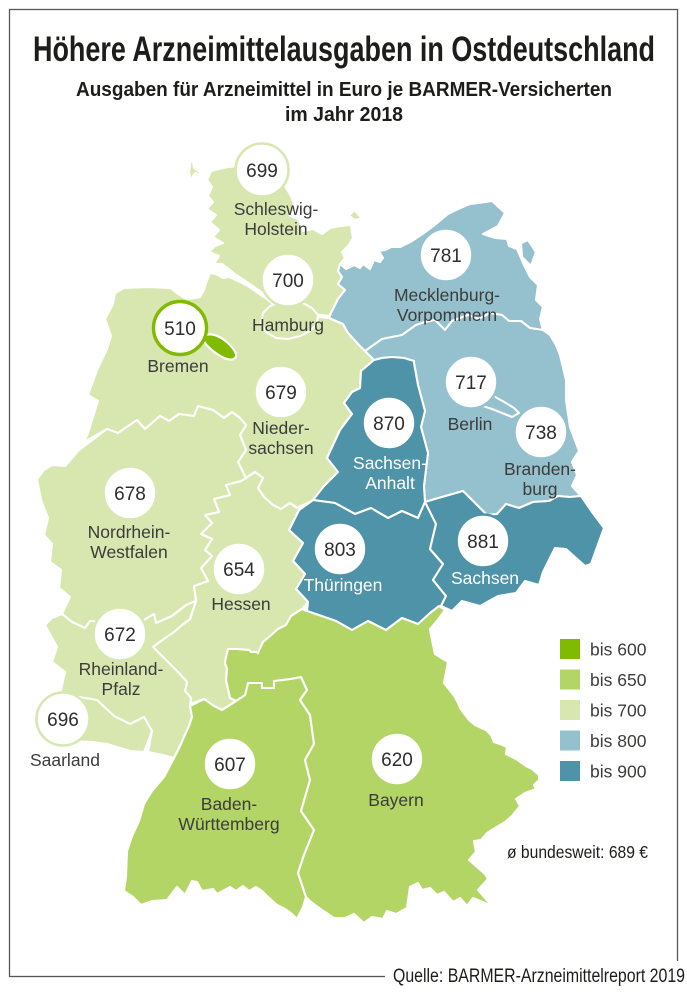 The image size is (687, 992). Describe the element at coordinates (281, 428) in the screenshot. I see `svg-text: Nieder-` at that location.